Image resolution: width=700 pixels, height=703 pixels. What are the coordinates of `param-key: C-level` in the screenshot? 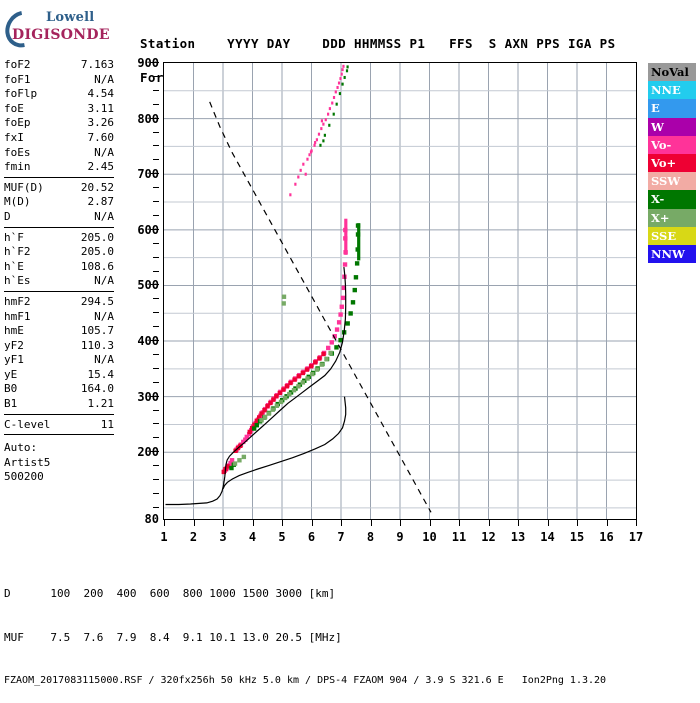 It's located at (27, 424).